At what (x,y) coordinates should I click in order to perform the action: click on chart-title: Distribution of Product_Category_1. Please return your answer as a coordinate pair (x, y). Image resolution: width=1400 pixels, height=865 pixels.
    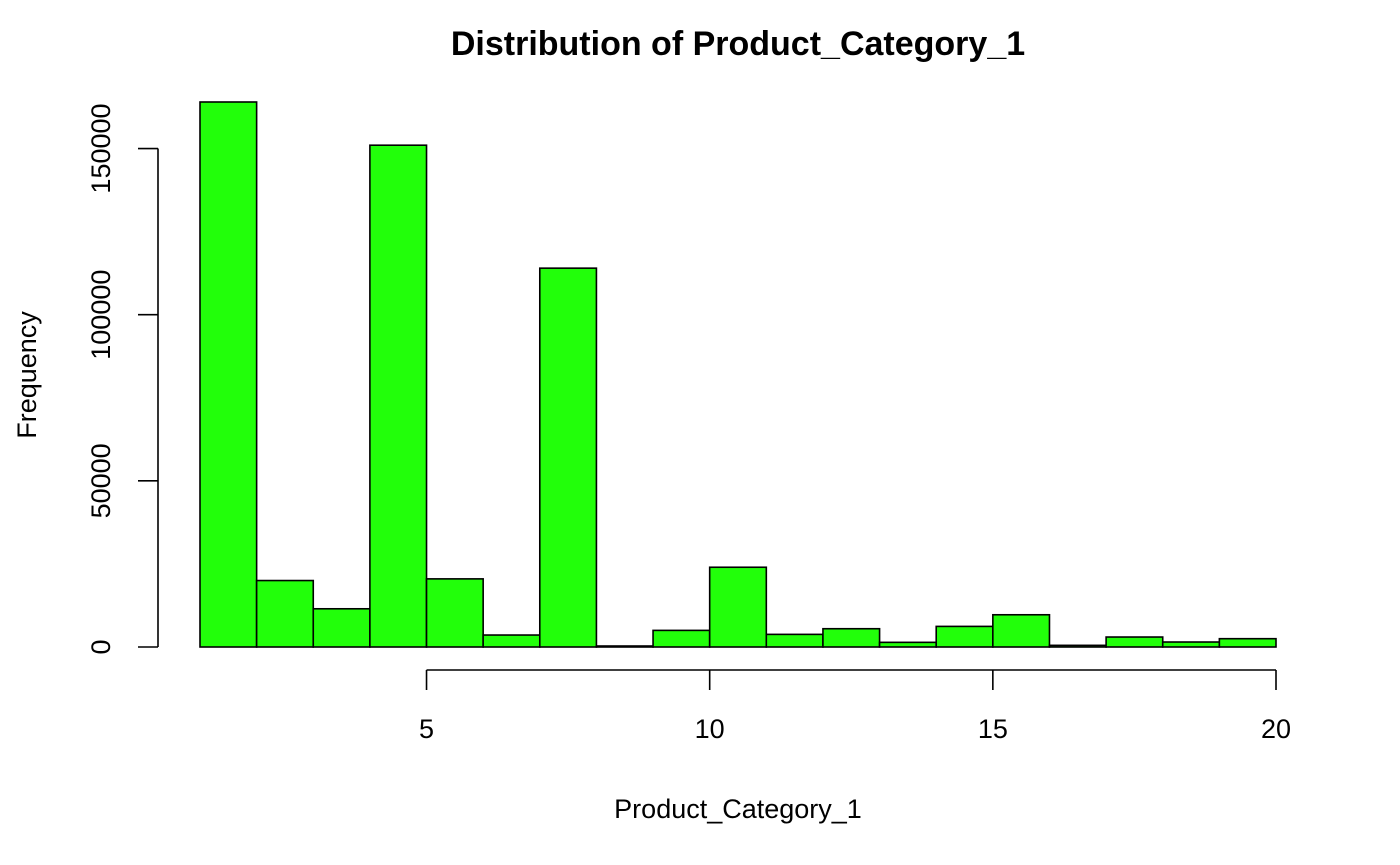
    Looking at the image, I should click on (738, 44).